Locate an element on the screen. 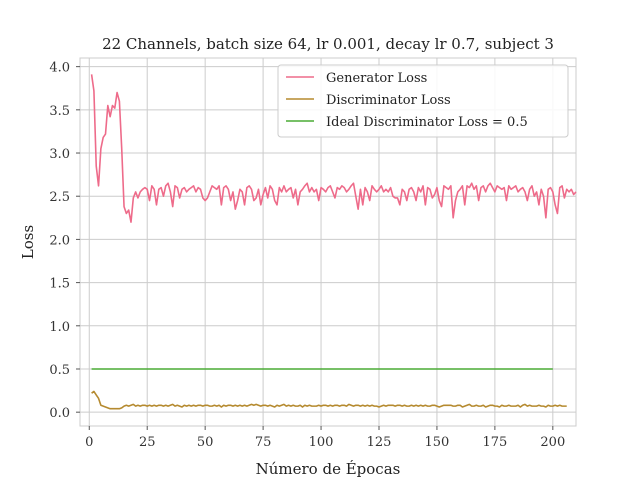  legend-label-discriminator: Discriminator Loss is located at coordinates (388, 100).